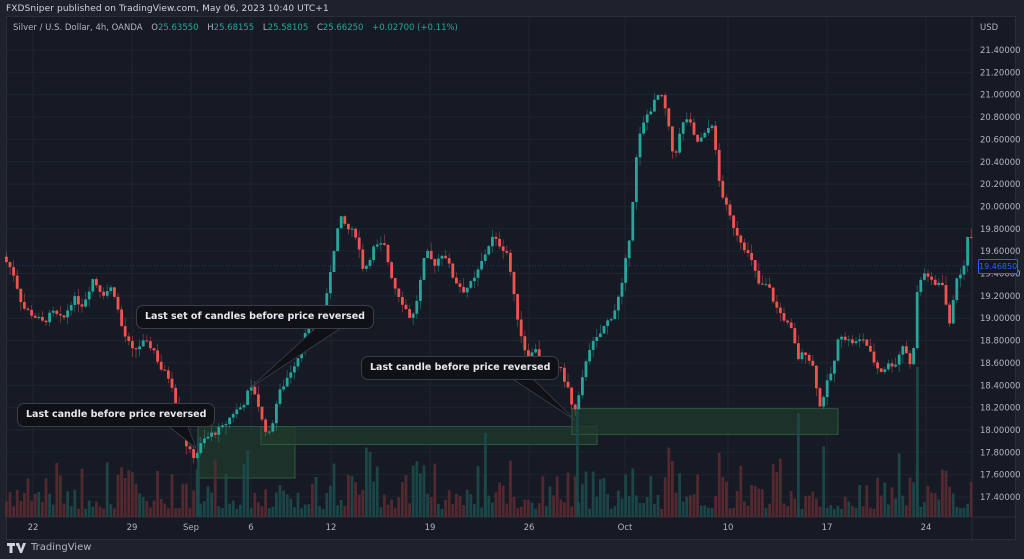 The image size is (1024, 559). I want to click on time-axis: 22 29 Sep 6 12 19 26 Oct 10 17 24, so click(480, 528).